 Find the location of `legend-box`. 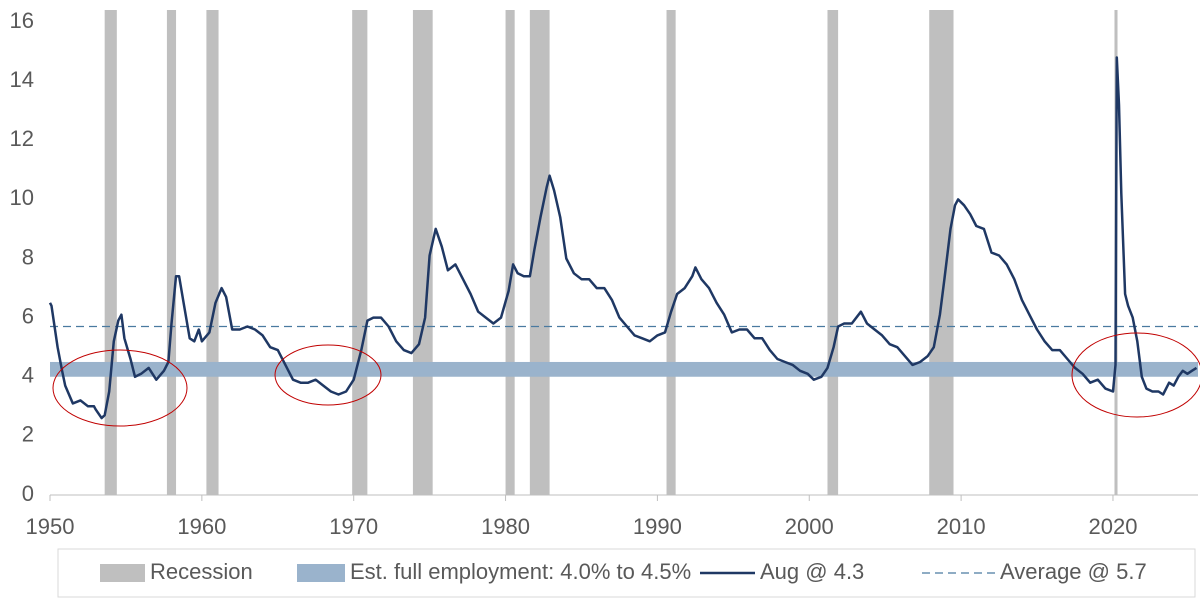

legend-box is located at coordinates (626, 573).